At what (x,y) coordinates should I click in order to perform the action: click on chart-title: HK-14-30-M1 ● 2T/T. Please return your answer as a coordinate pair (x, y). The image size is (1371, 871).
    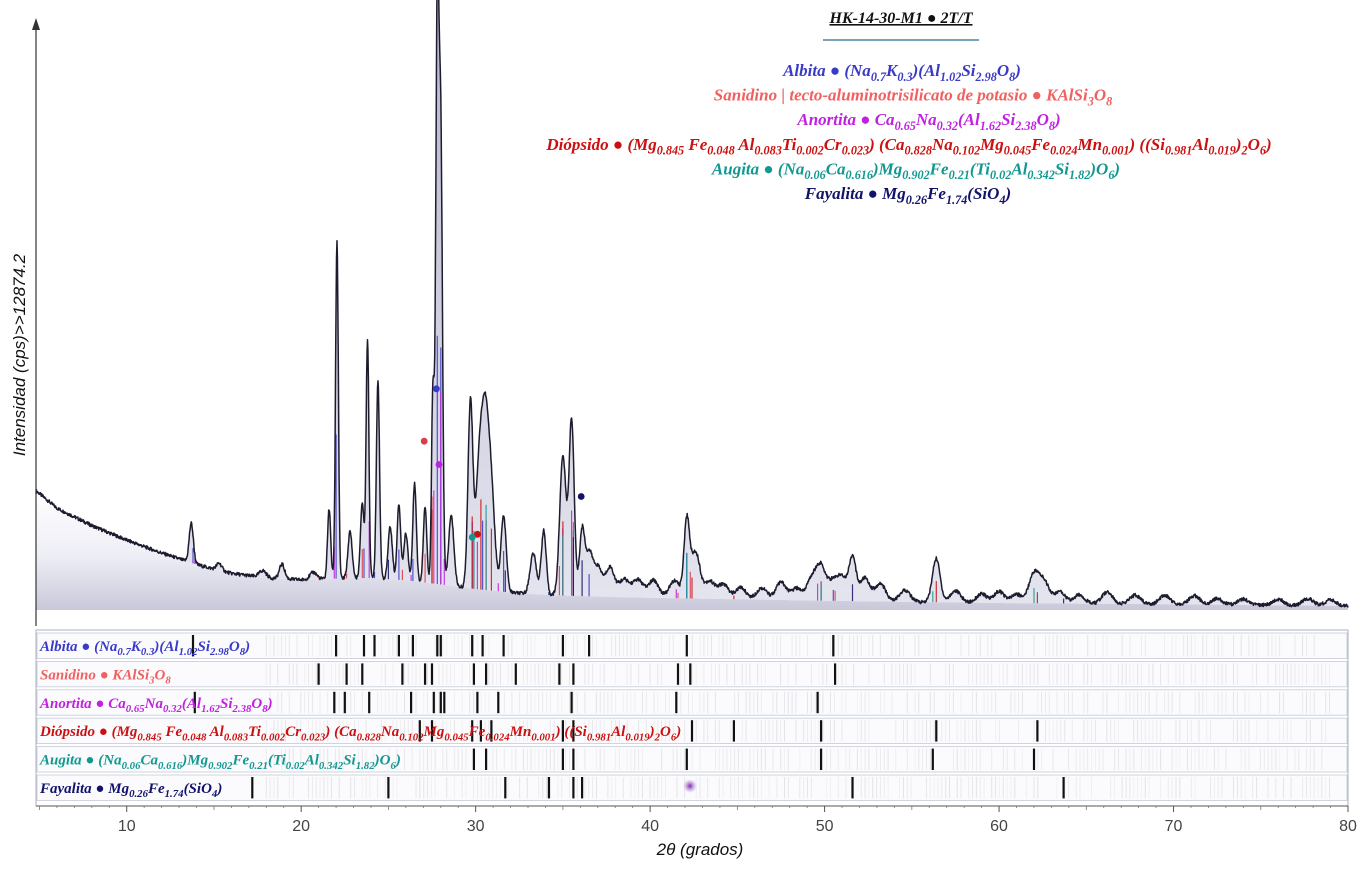
    Looking at the image, I should click on (901, 18).